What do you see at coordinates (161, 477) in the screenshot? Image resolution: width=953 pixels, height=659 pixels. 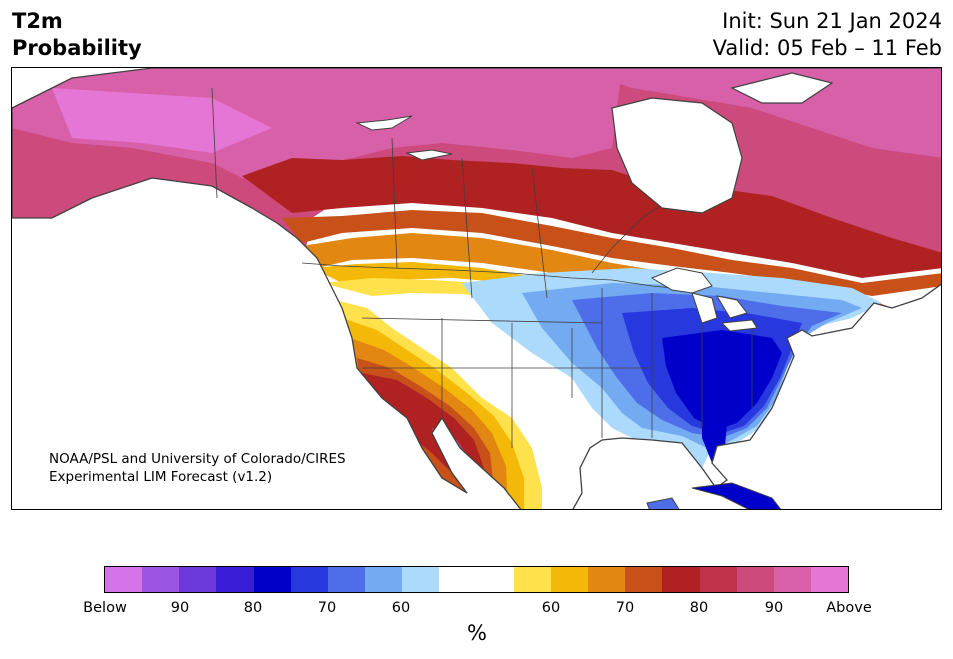 I see `attribution-line-2: Experimental LIM Forecast (v1.2)` at bounding box center [161, 477].